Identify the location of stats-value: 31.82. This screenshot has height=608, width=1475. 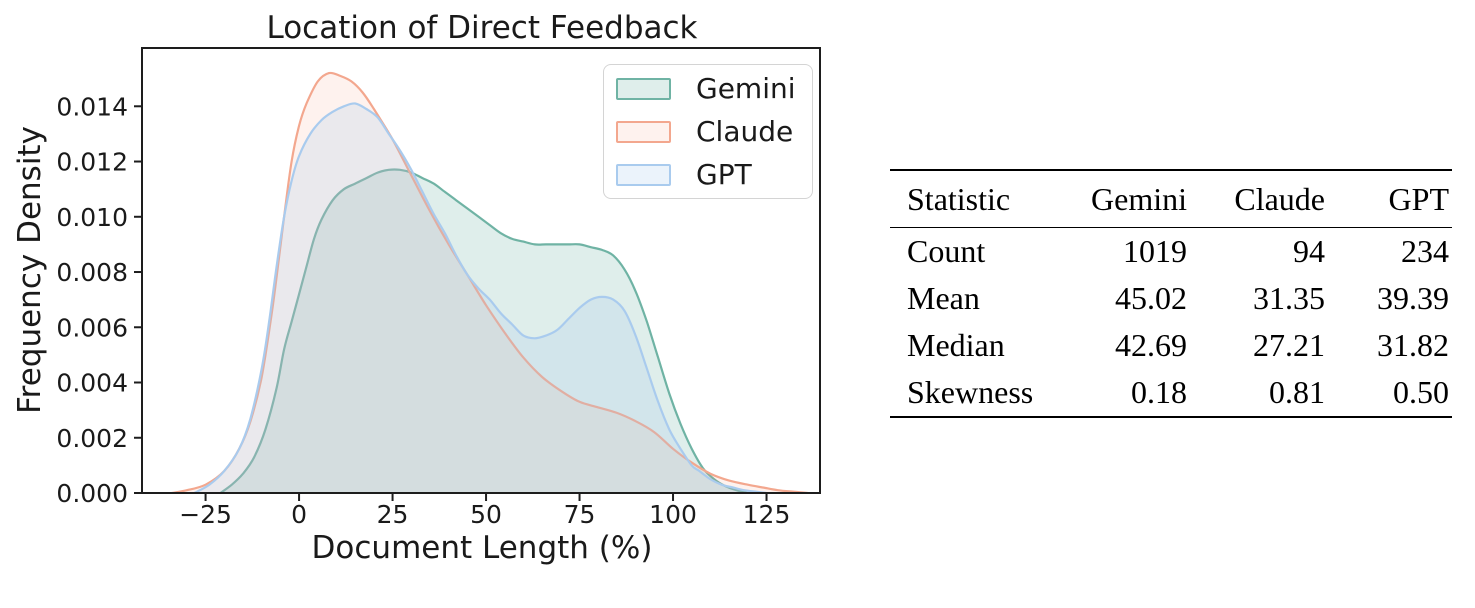
(1413, 345).